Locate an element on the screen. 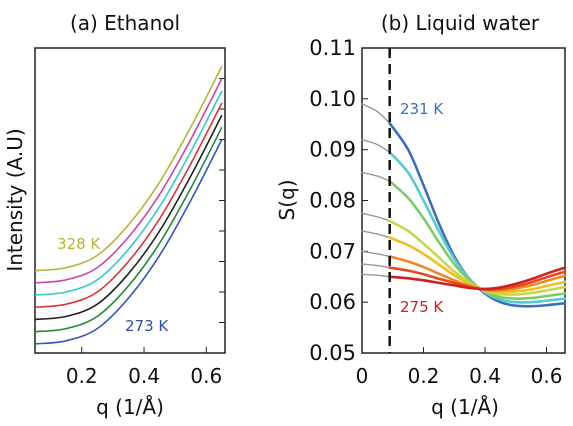  panel-b-y-tick-label: 0.10 is located at coordinates (332, 99).